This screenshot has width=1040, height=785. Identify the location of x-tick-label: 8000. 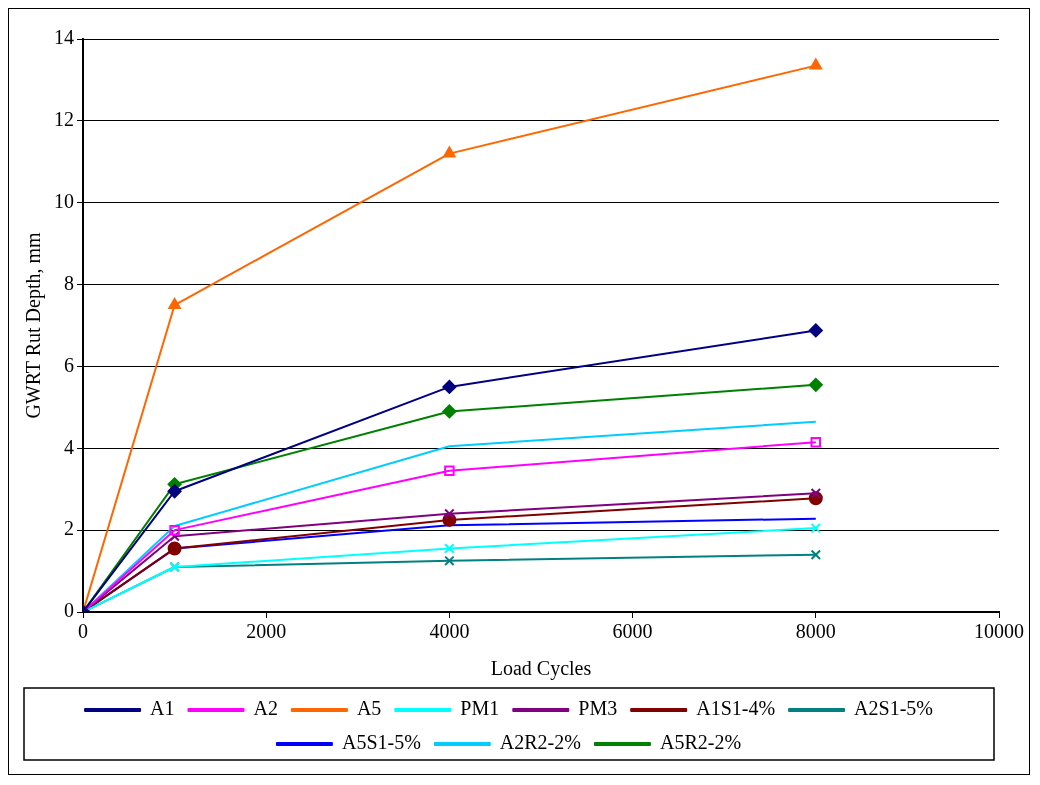
(815, 631).